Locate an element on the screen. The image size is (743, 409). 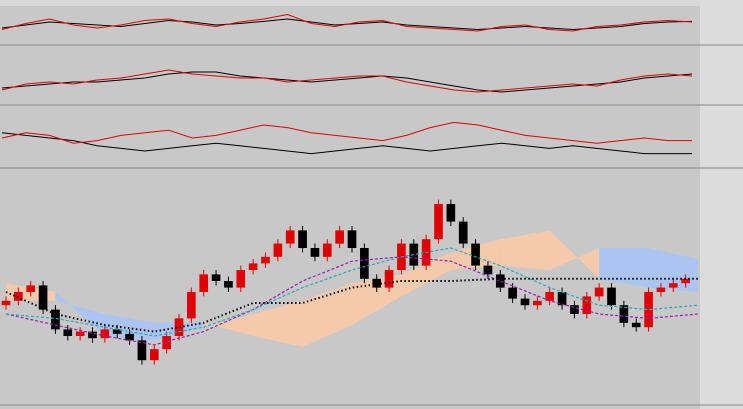
moving-average is located at coordinates (351, 305).